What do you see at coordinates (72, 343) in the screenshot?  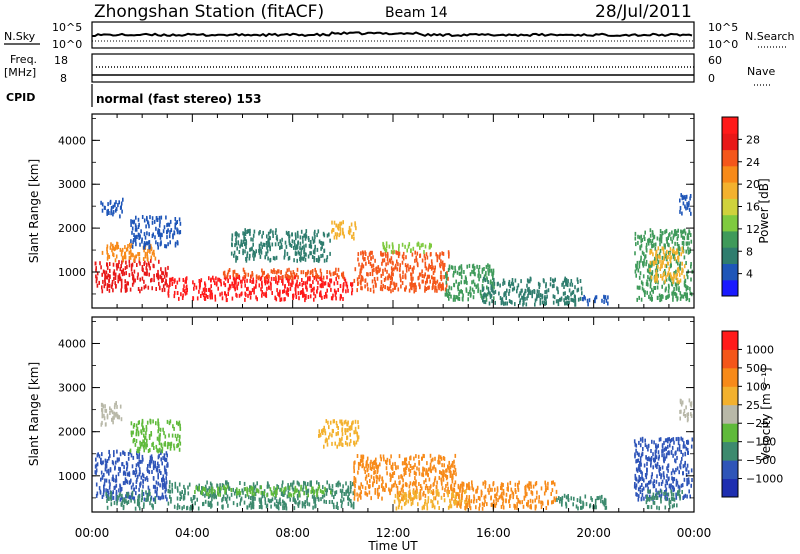 I see `velocity-ytick-label-0: 4000` at bounding box center [72, 343].